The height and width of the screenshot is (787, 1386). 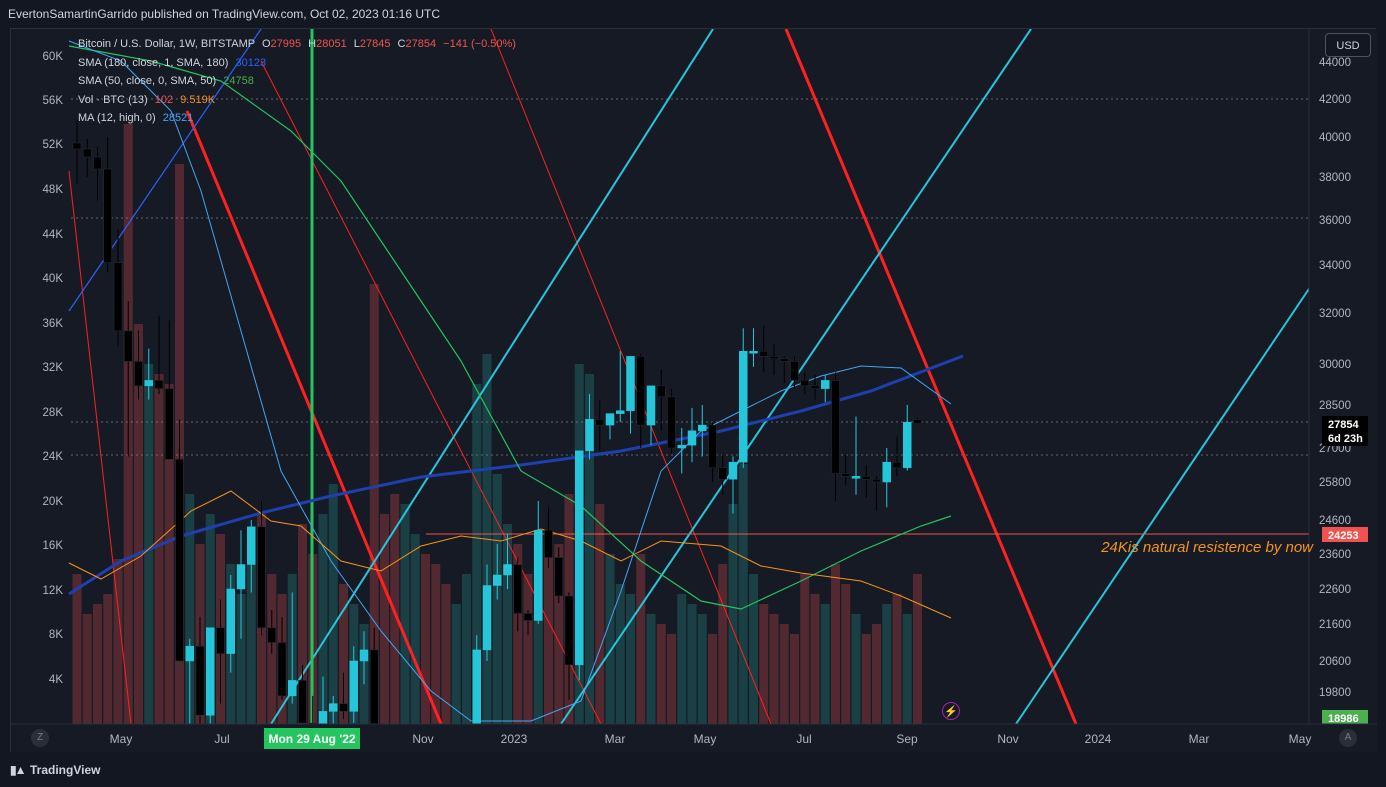 I want to click on volume-tick-label: 20K, so click(x=53, y=502).